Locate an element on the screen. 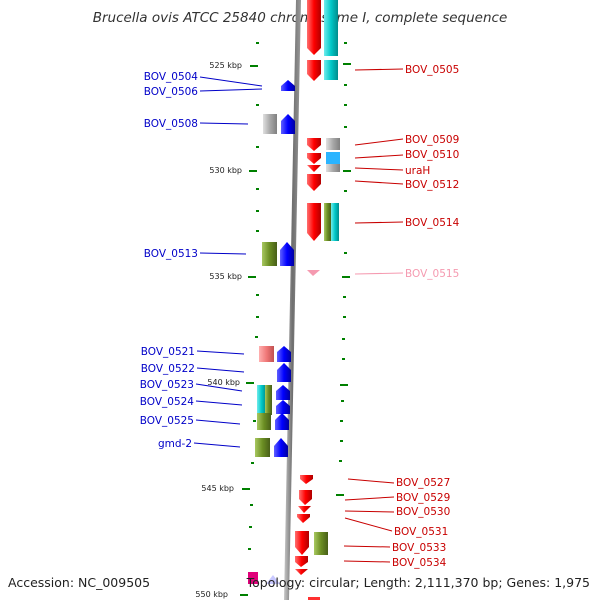 This screenshot has height=600, width=600. label-uraH: uraH is located at coordinates (417, 171).